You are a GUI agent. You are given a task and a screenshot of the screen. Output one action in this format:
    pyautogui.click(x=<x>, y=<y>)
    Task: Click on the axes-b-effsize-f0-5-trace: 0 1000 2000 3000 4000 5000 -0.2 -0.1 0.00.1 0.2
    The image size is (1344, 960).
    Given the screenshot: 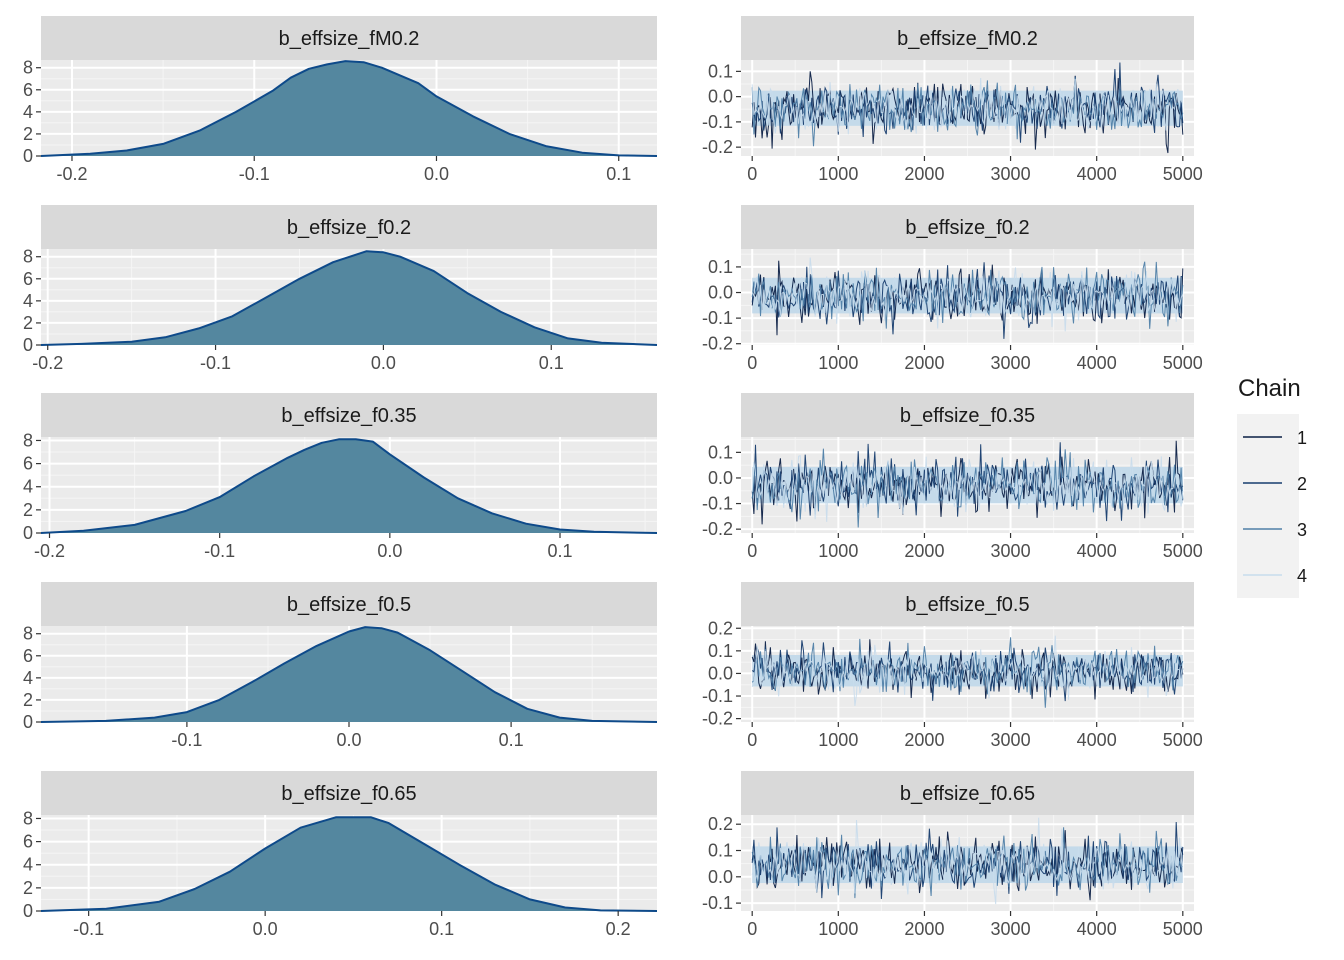 What is the action you would take?
    pyautogui.click(x=952, y=684)
    